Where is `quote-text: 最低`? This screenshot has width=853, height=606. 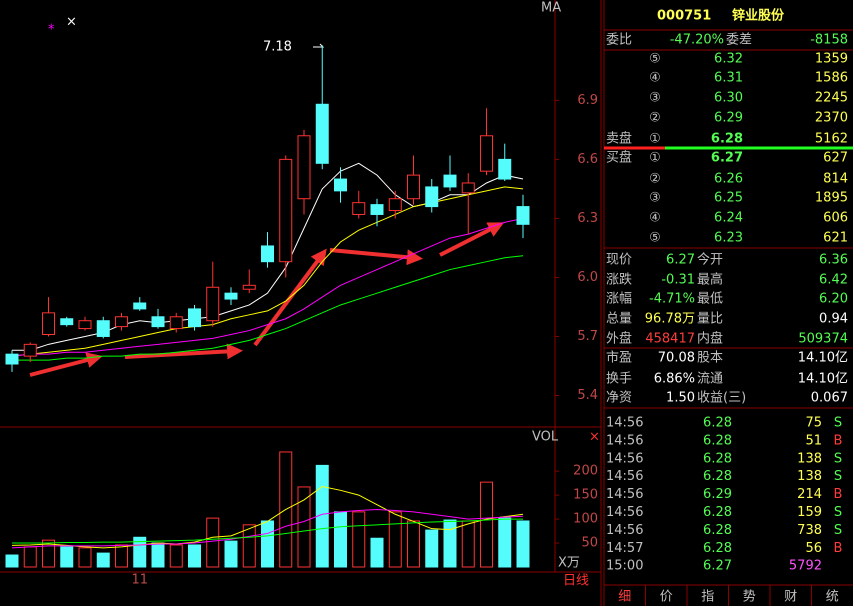 quote-text: 最低 is located at coordinates (710, 299).